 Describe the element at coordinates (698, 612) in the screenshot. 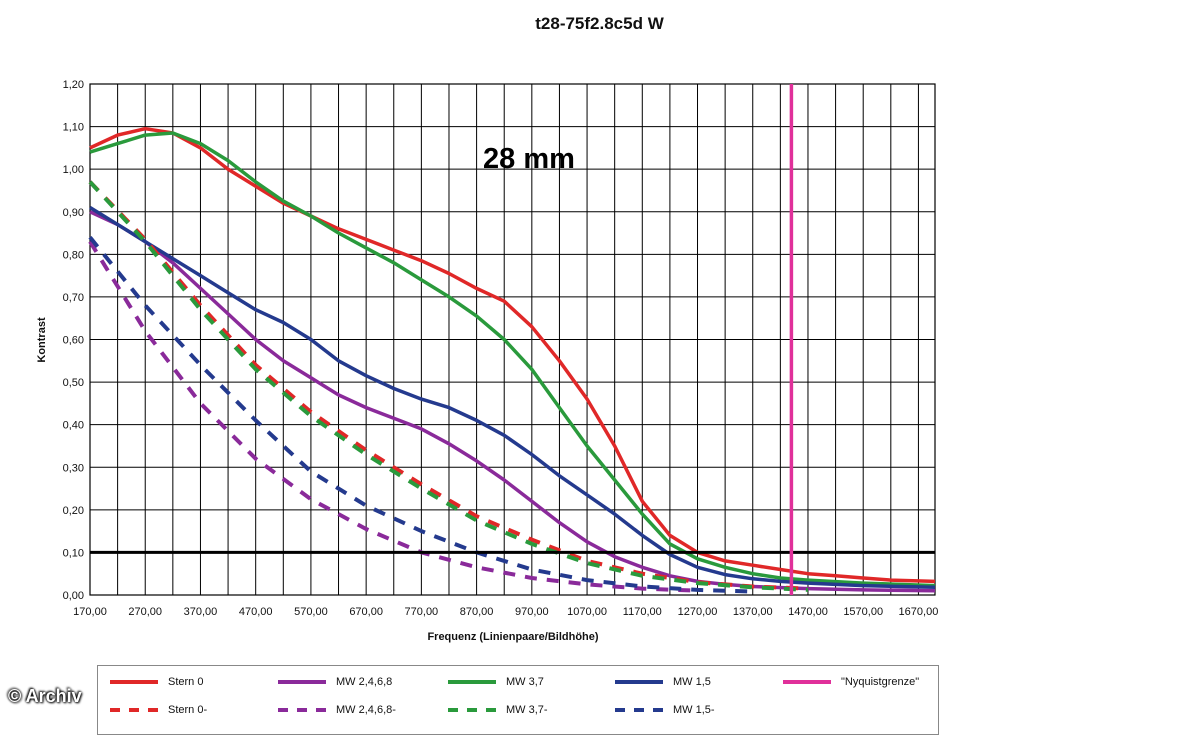

I see `x-tick-label: 1270,00` at that location.